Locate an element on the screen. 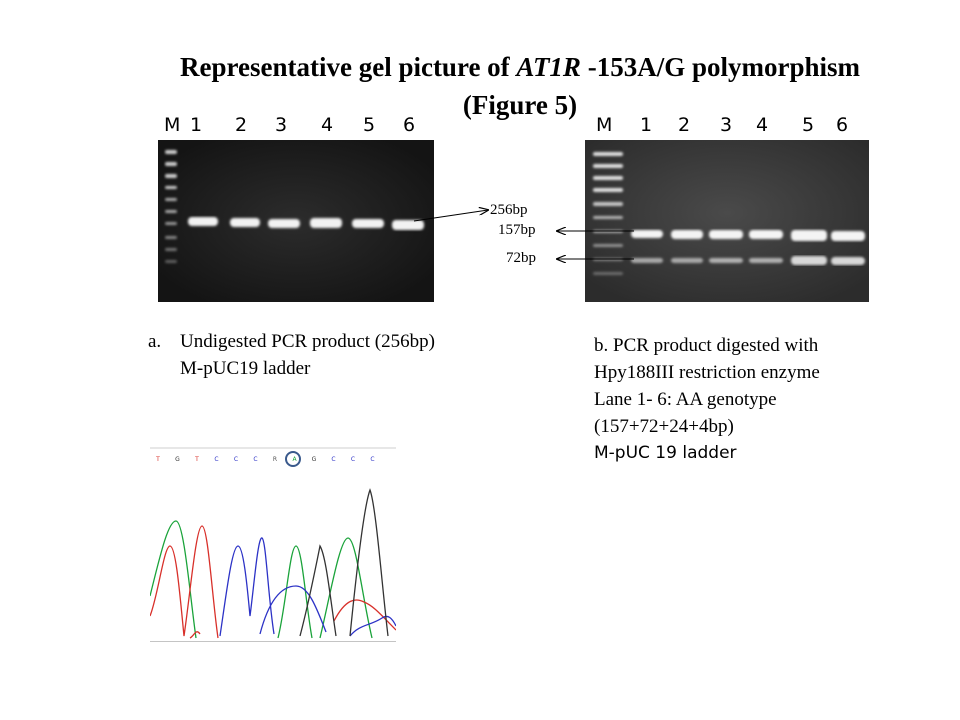 The height and width of the screenshot is (720, 960). label-72bp: 72bp is located at coordinates (521, 258).